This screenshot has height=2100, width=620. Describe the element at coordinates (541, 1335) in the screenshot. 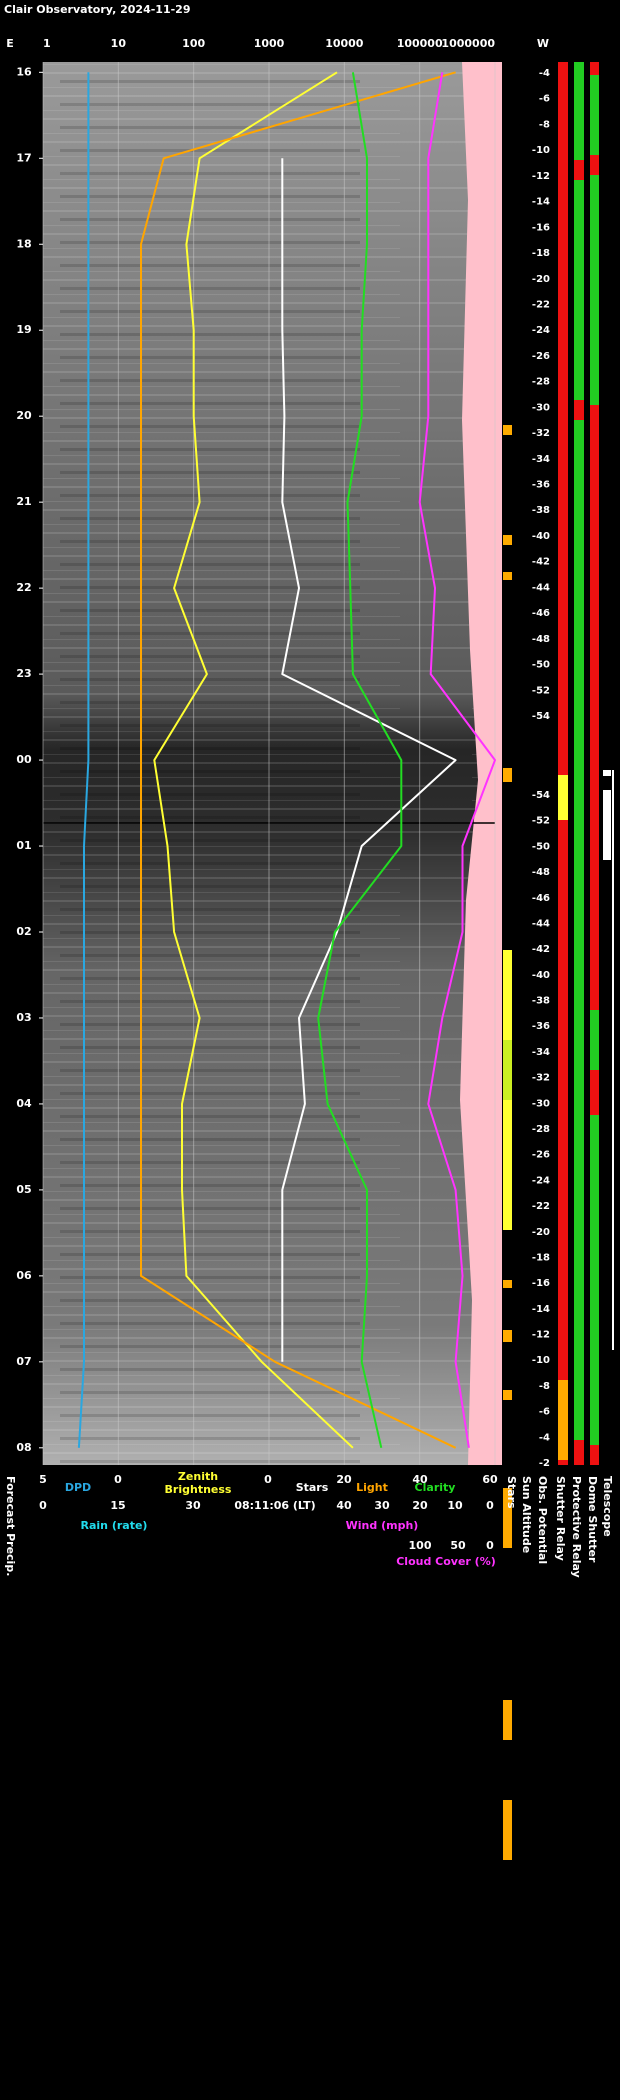

I see `altitude-label: -12` at that location.